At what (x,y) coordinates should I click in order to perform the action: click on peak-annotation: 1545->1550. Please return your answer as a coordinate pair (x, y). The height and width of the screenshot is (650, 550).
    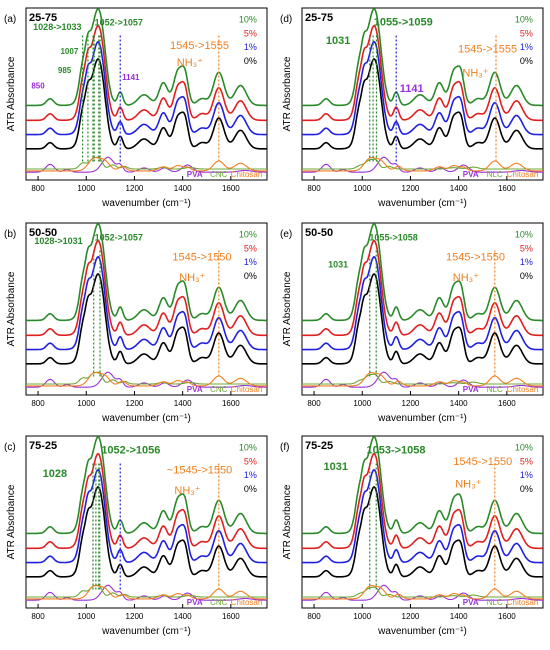
    Looking at the image, I should click on (475, 258).